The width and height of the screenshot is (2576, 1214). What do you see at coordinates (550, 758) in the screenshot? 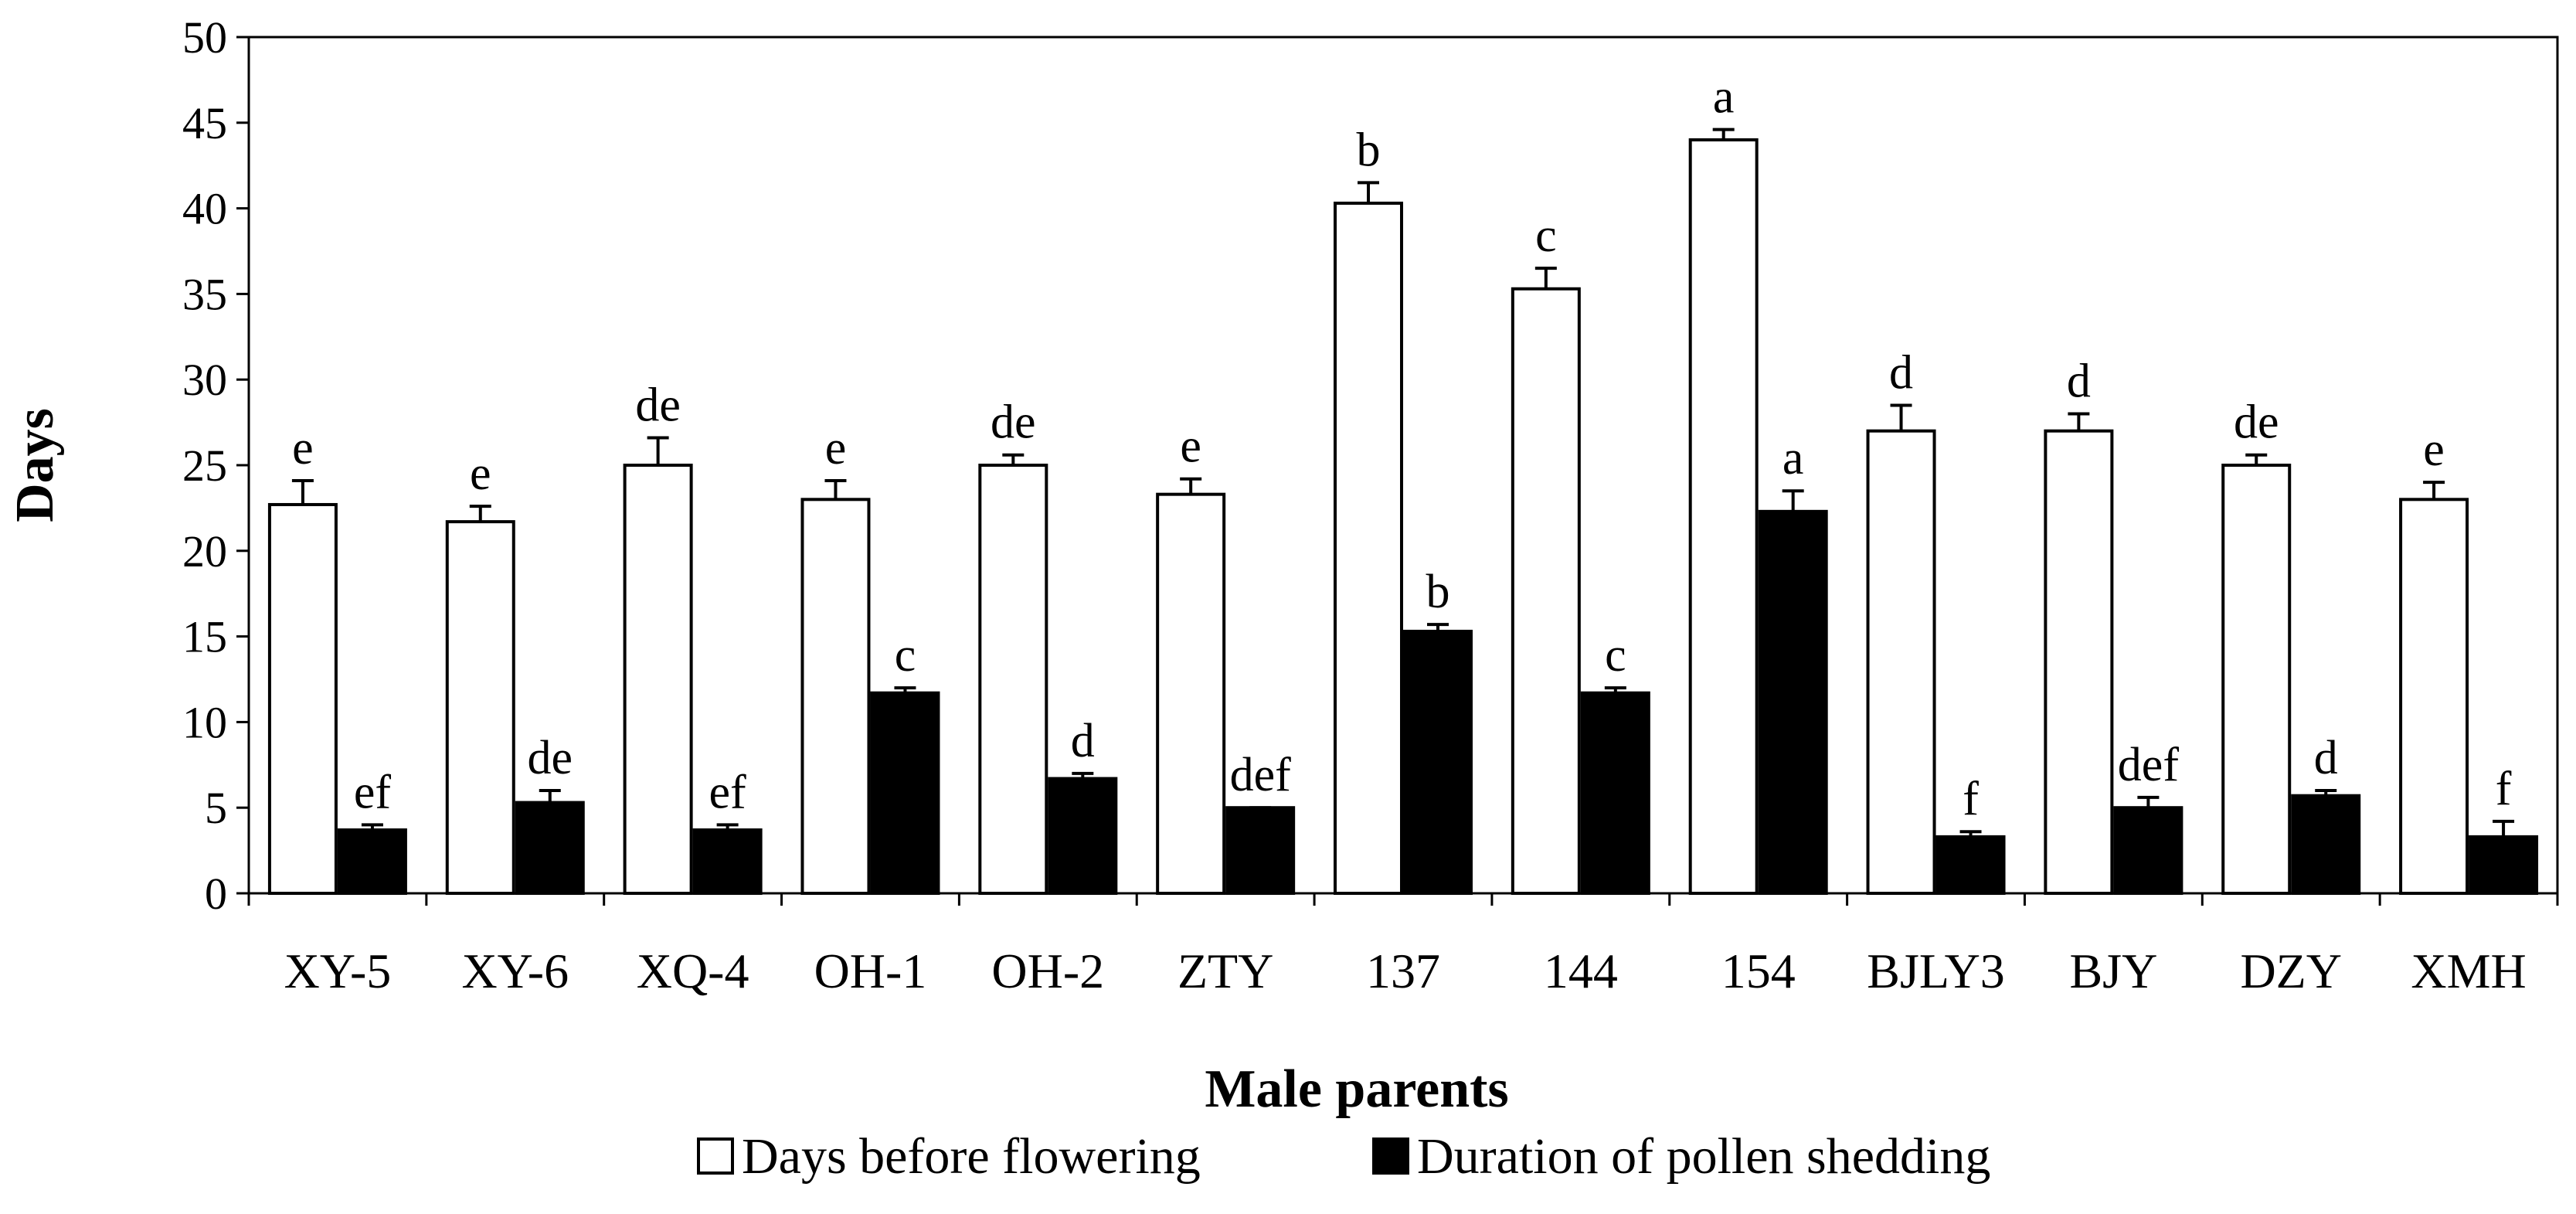
I see `significance-label-pollen: de` at bounding box center [550, 758].